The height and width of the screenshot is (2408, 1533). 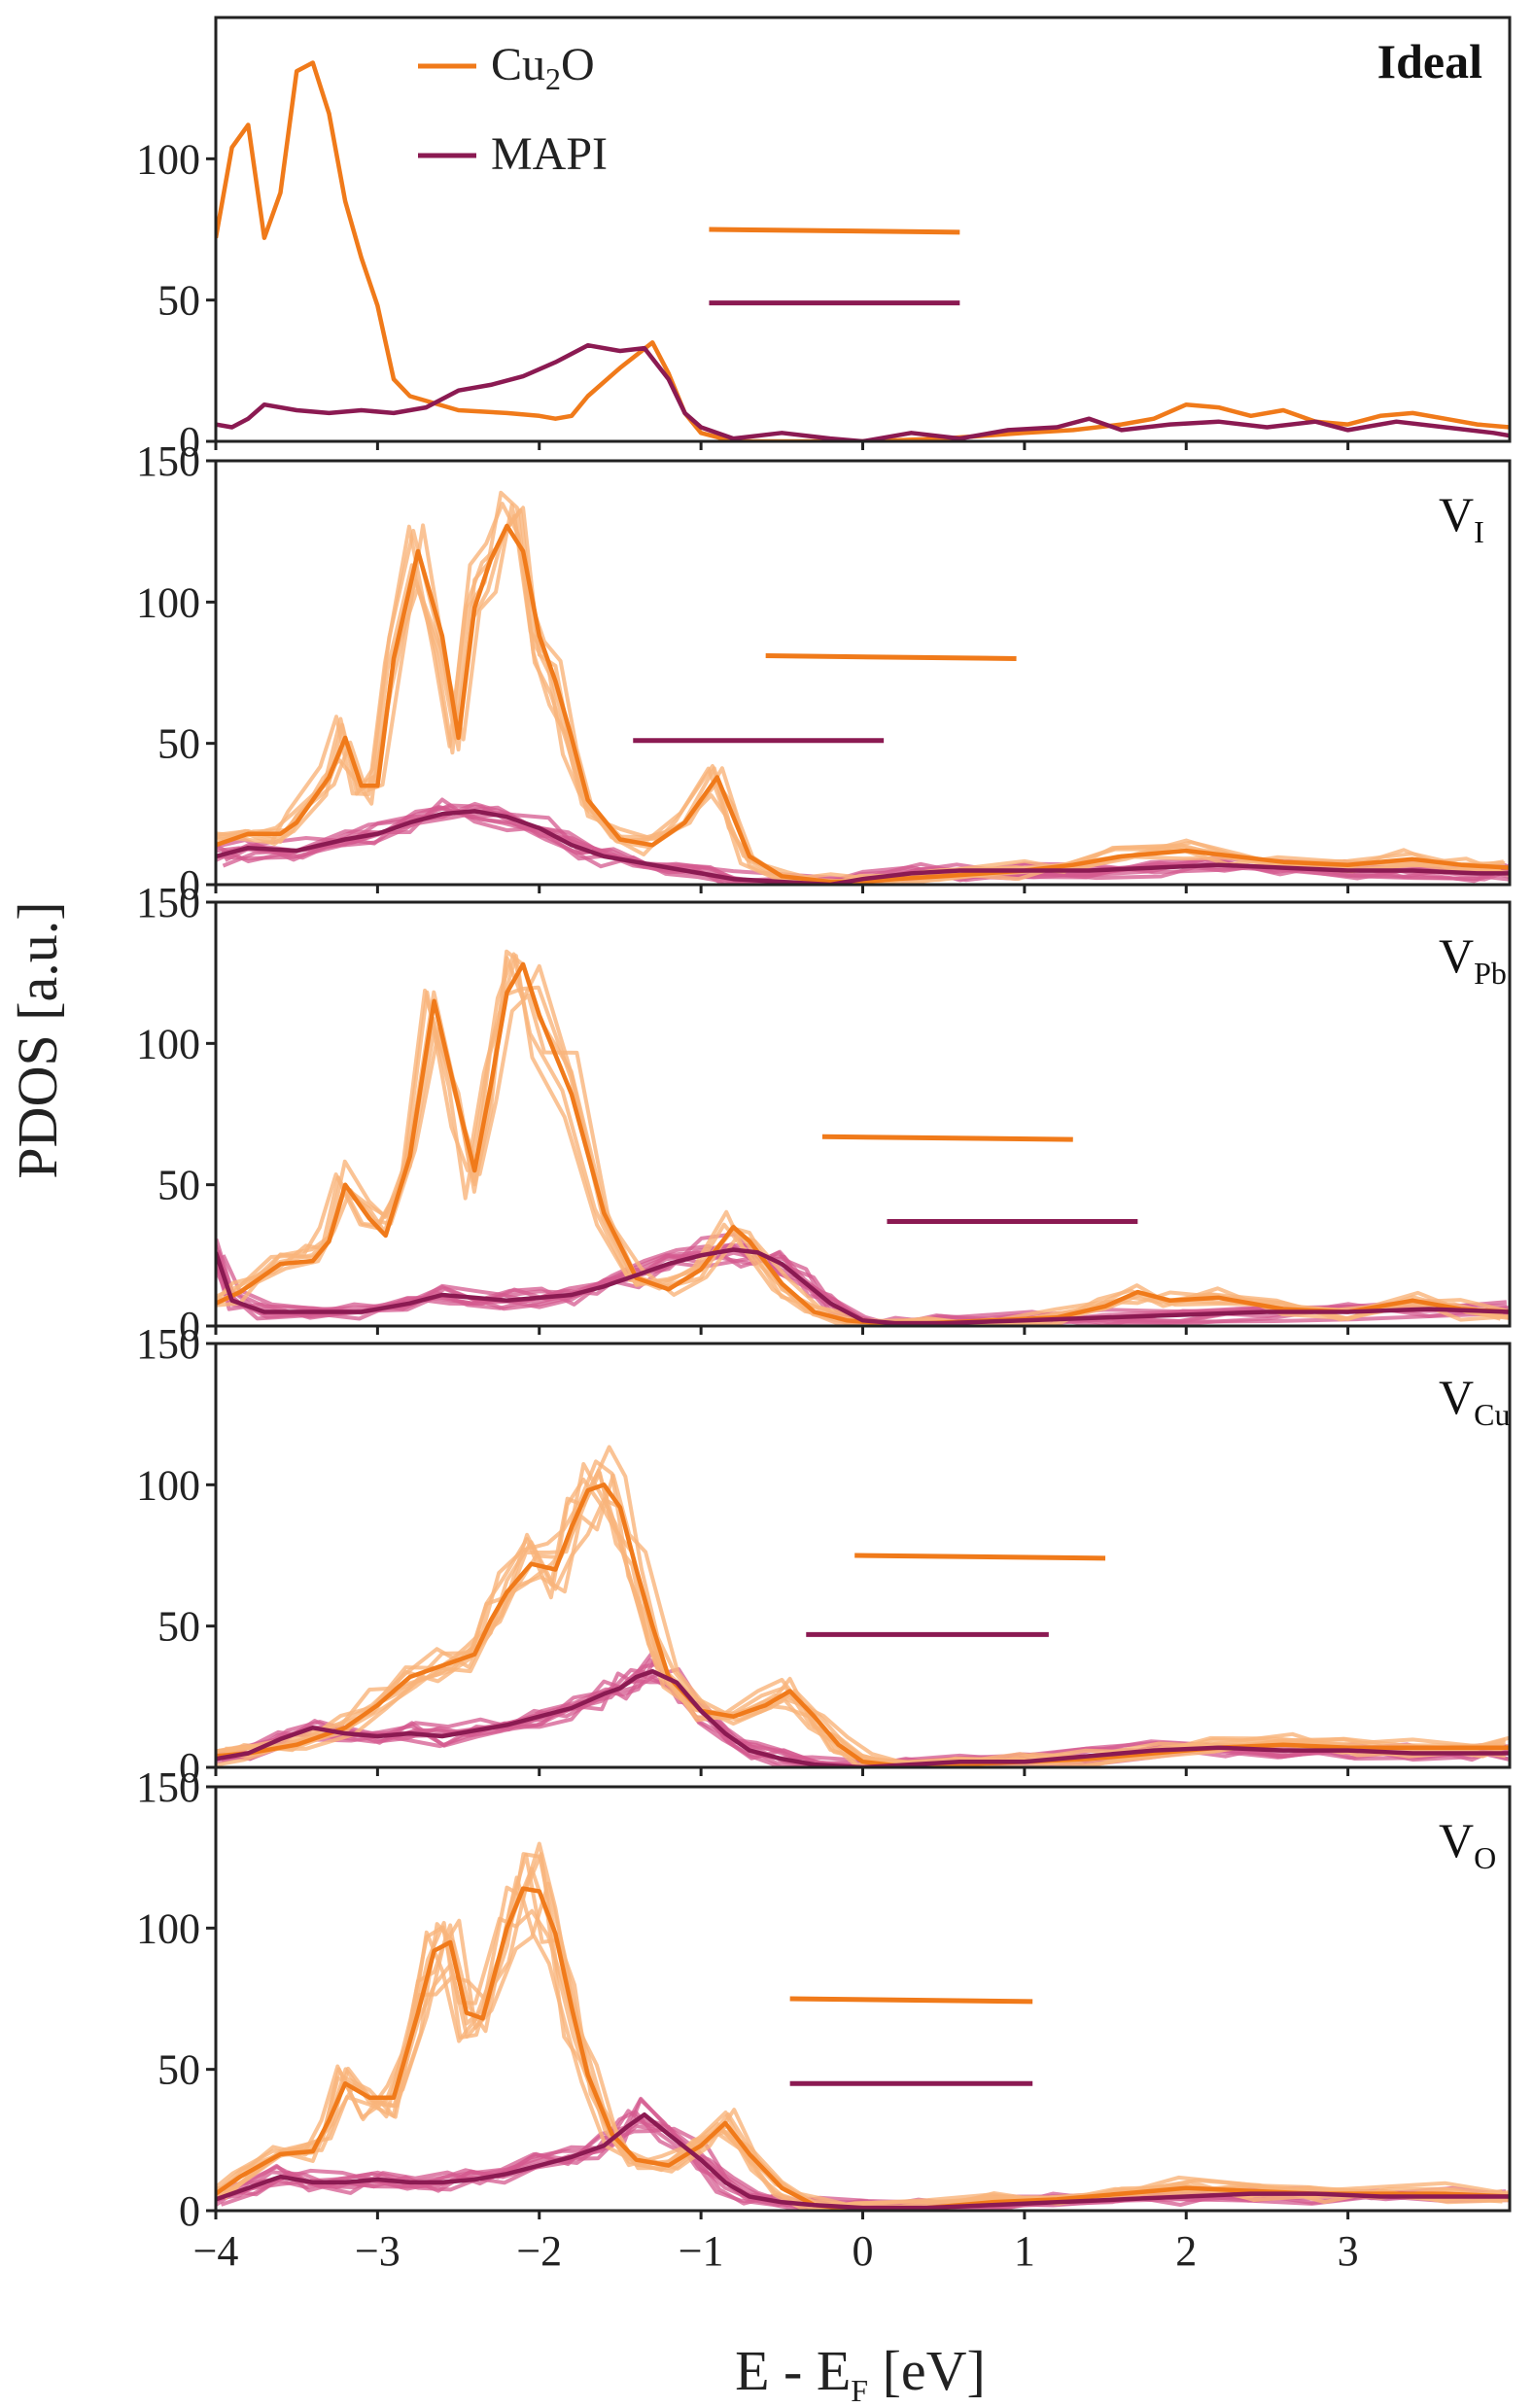 I want to click on x-tick-label: 1, so click(x=1024, y=2251).